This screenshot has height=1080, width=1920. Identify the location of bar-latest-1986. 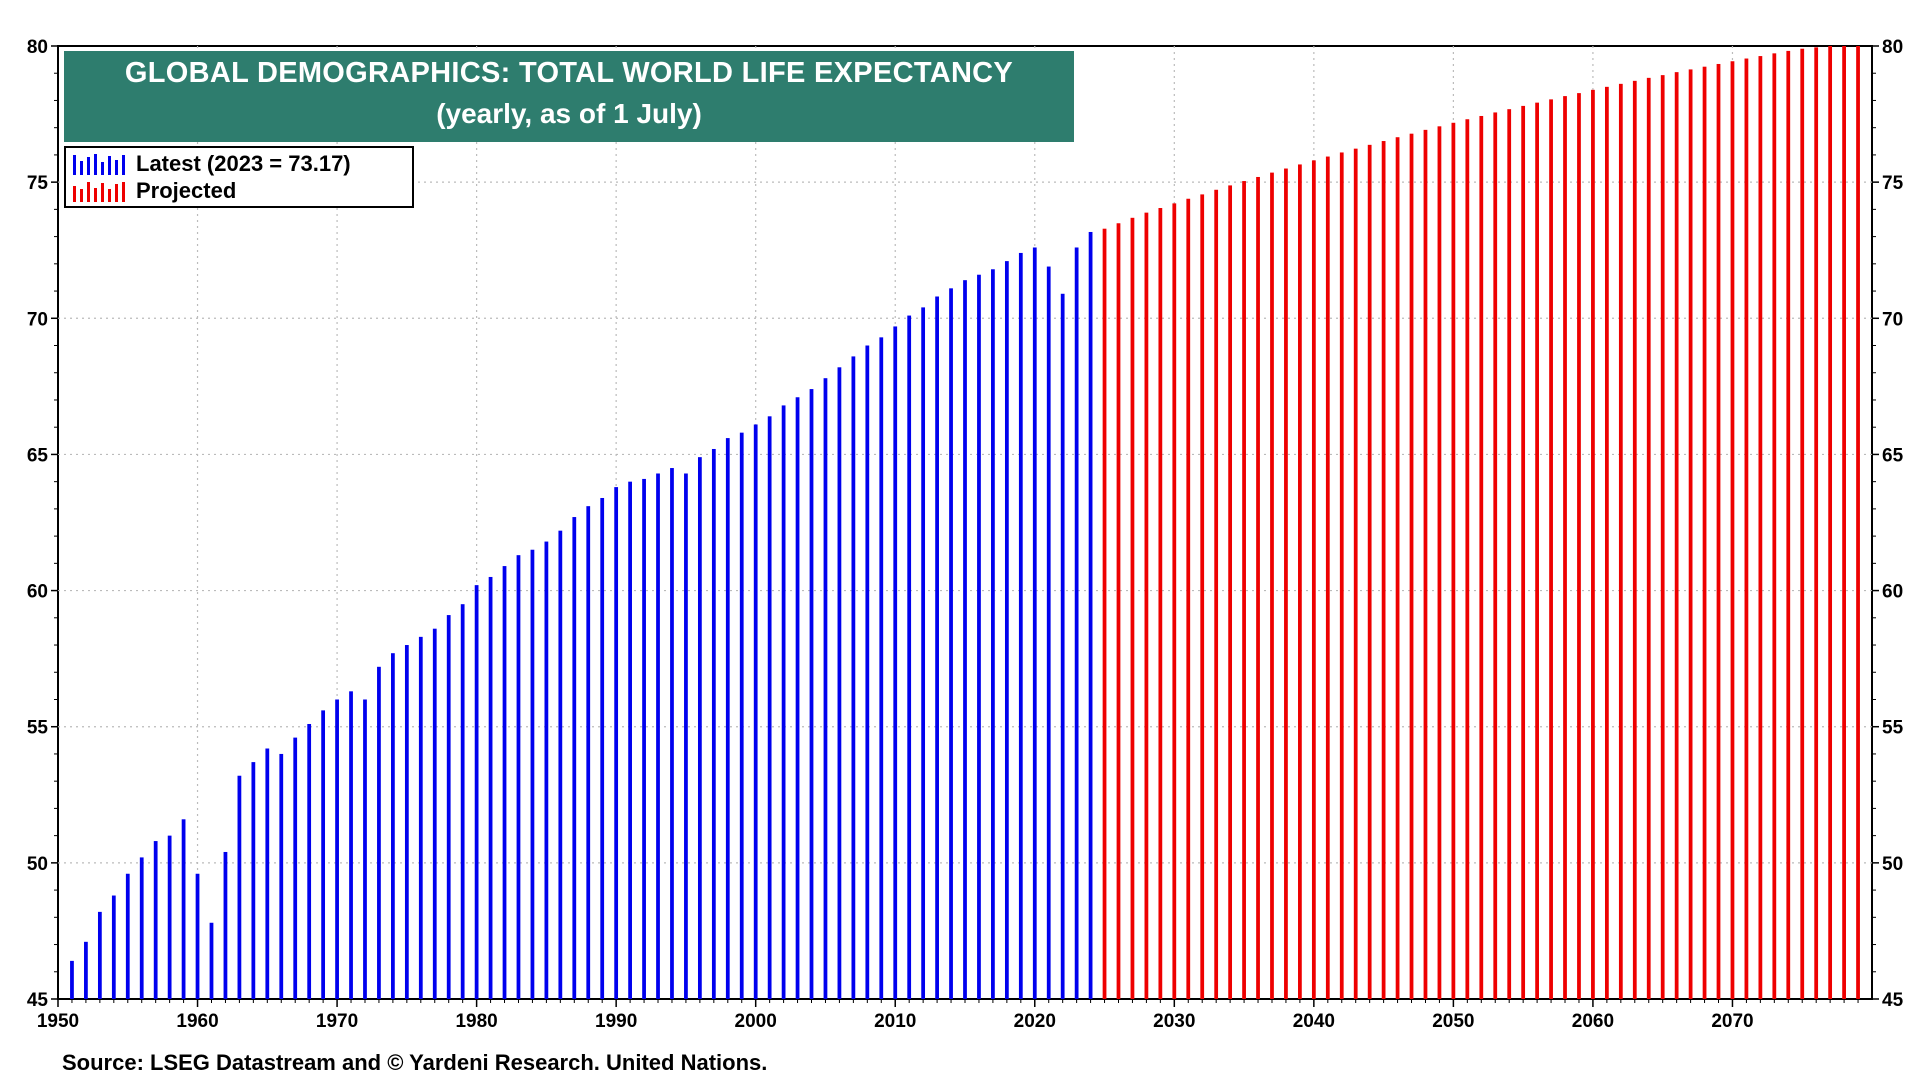
(560, 764).